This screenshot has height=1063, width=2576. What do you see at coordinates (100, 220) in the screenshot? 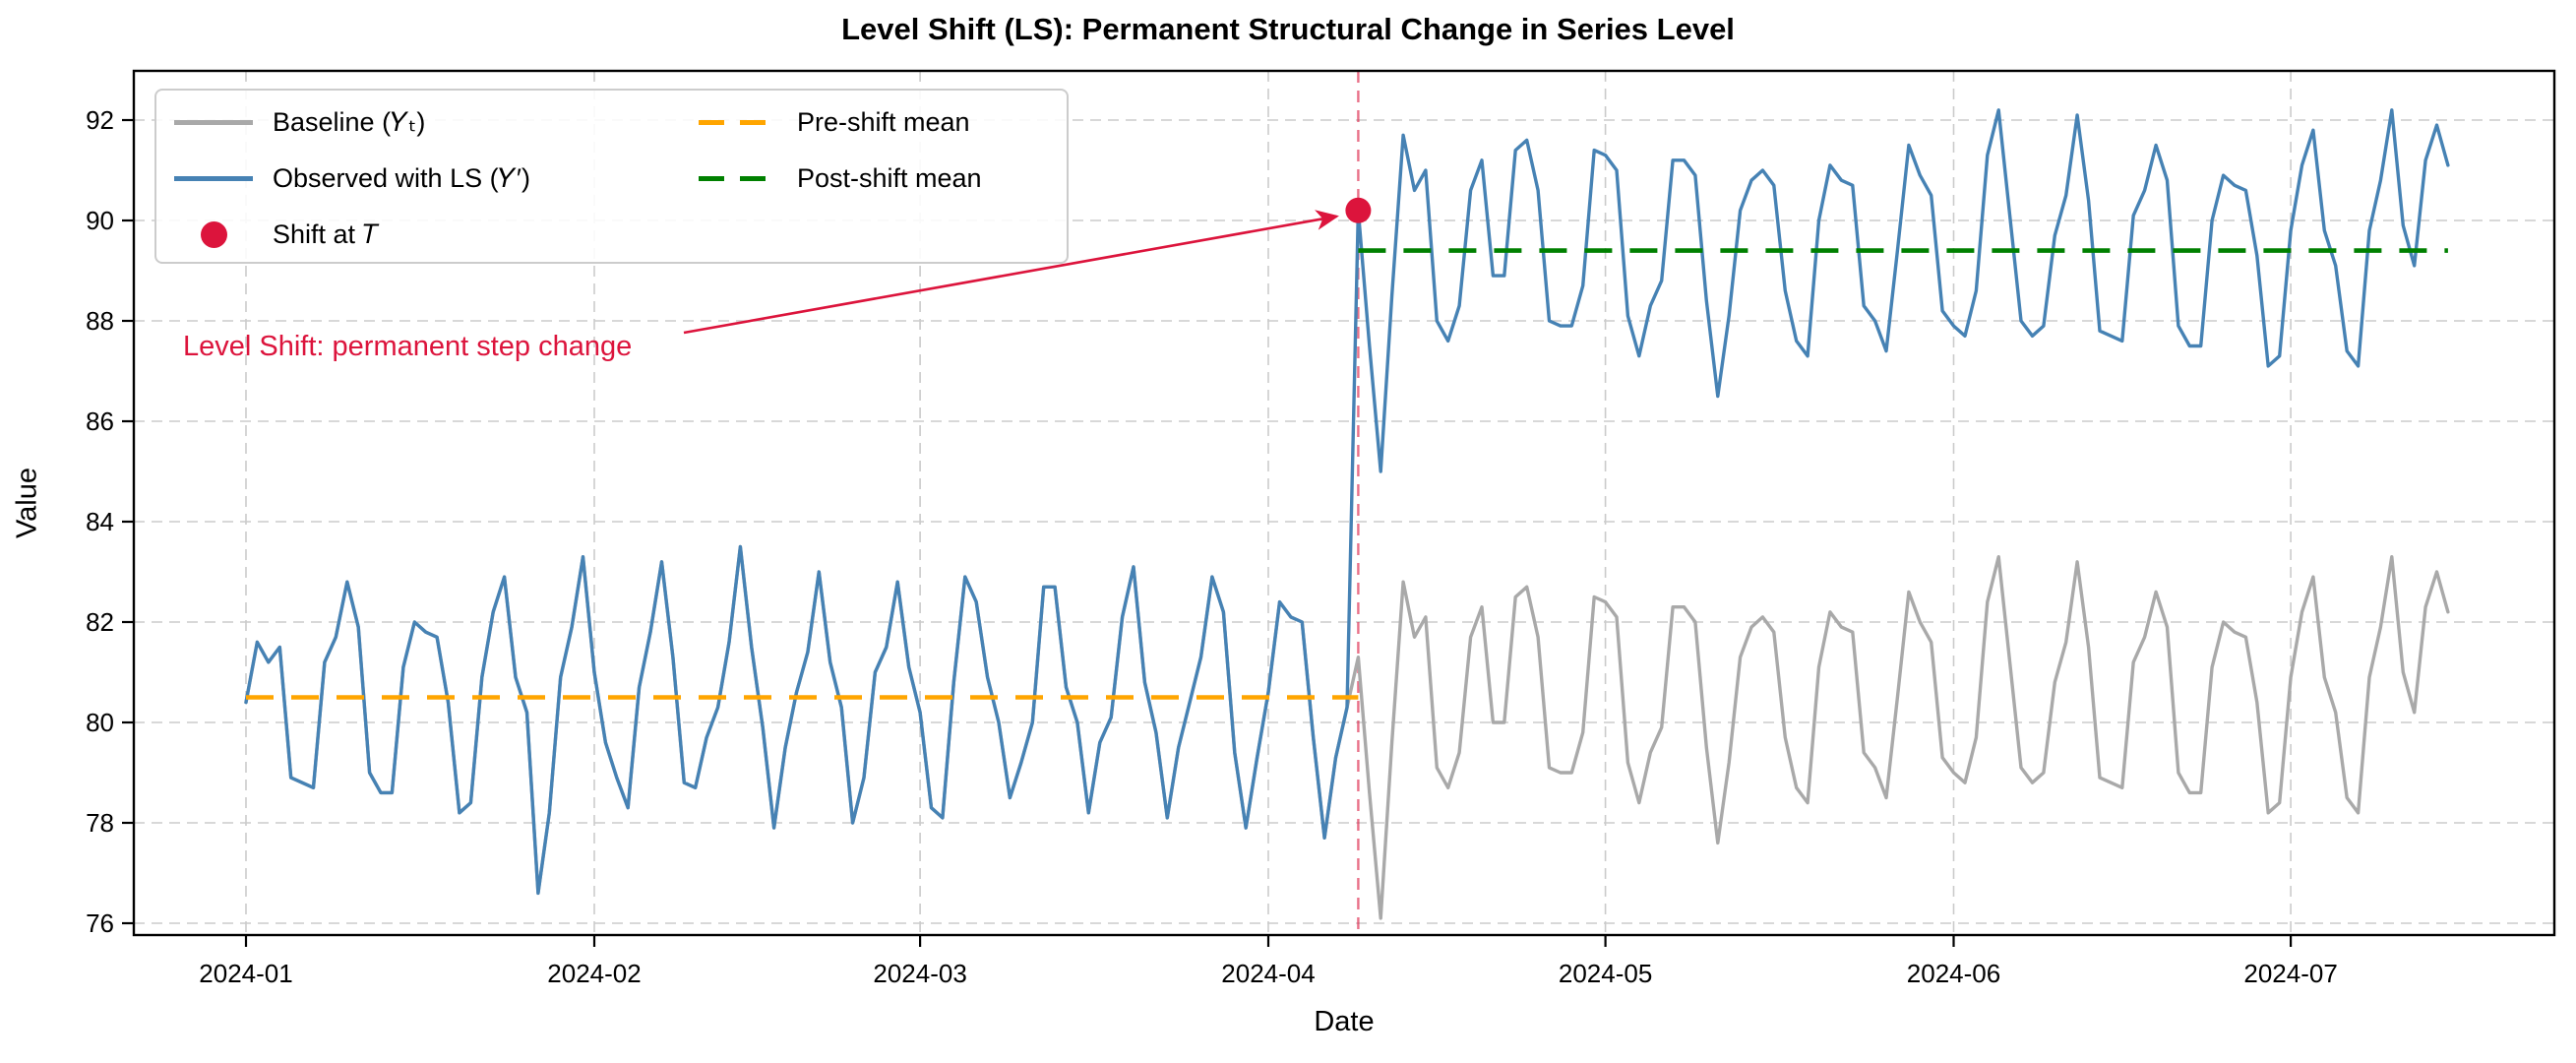
I see `y-tick-label: 90` at bounding box center [100, 220].